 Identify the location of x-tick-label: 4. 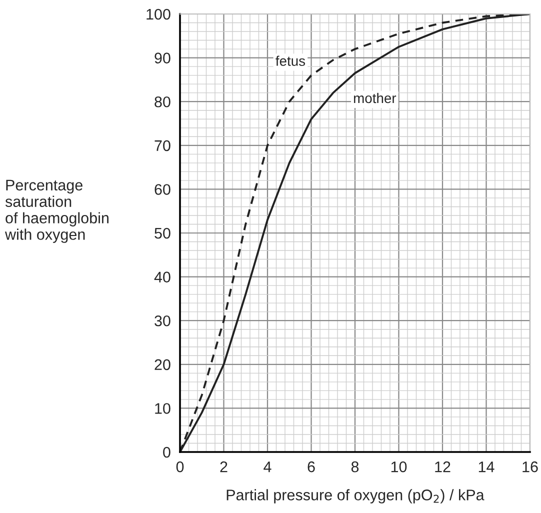
(268, 467).